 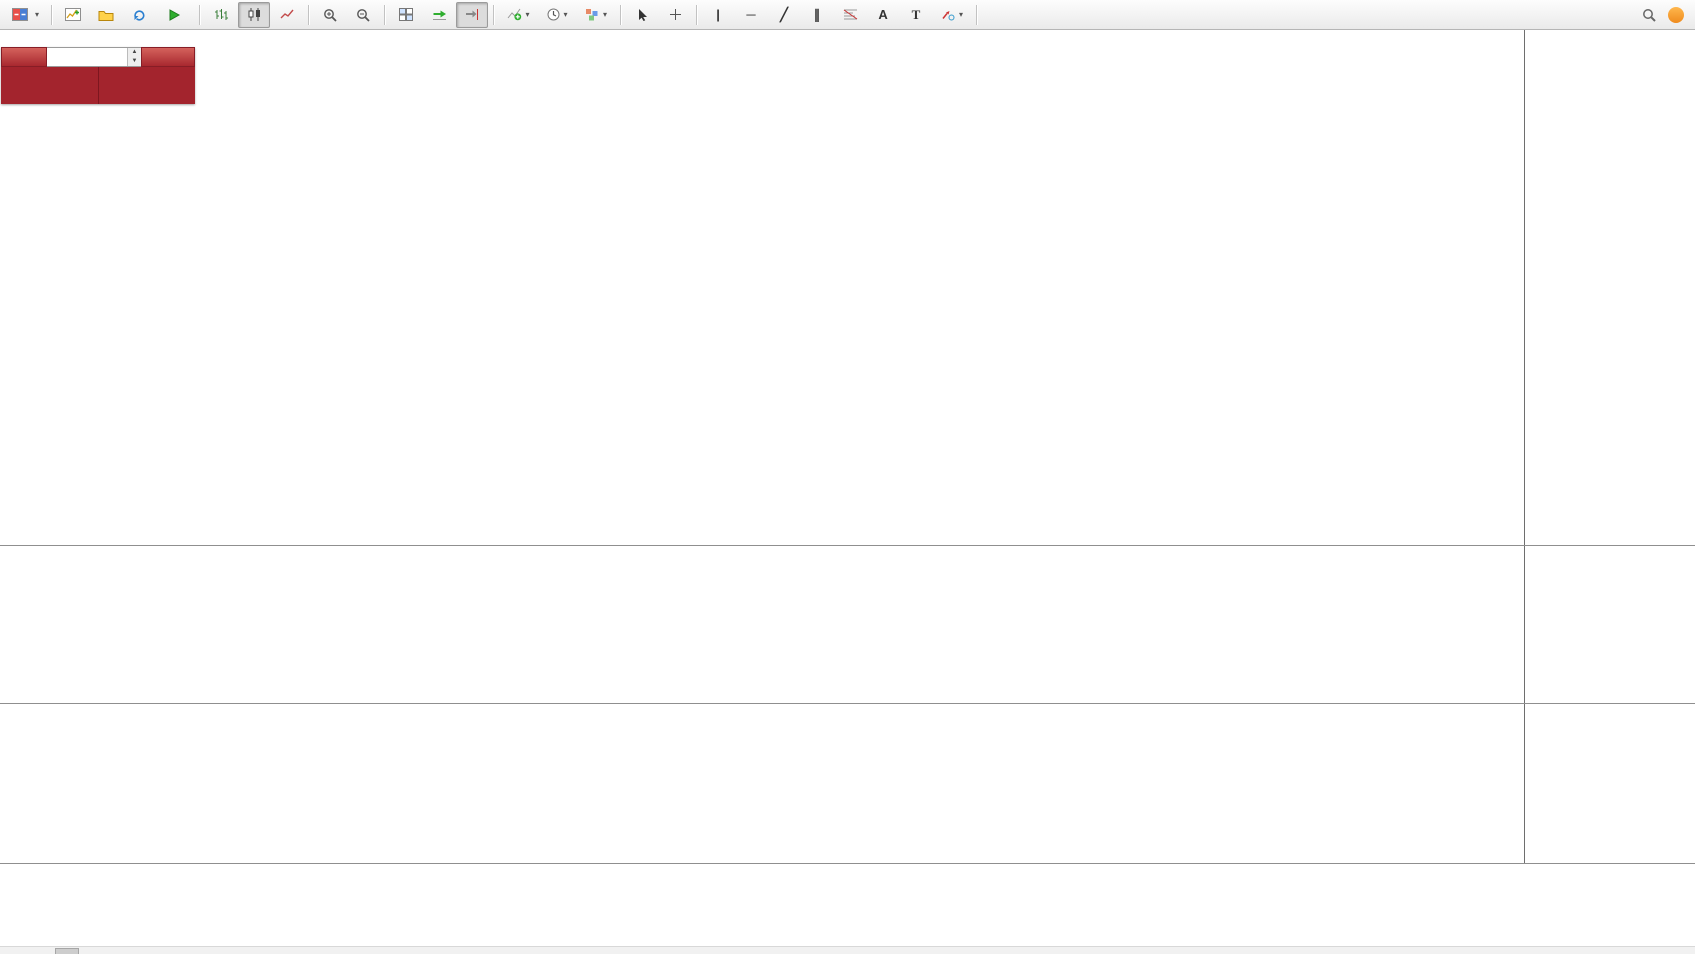 I want to click on crosshair-icon, so click(x=675, y=14).